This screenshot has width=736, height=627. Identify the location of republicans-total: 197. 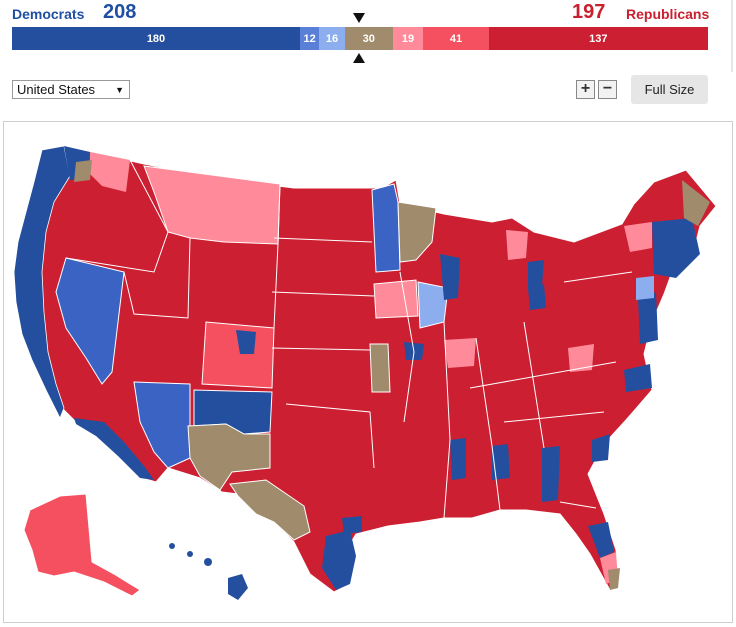
(589, 12).